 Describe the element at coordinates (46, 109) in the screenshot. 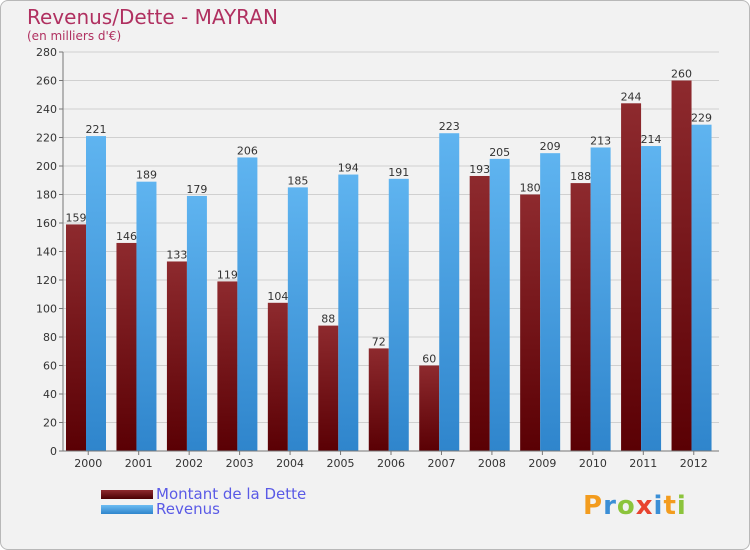

I see `y-tick-label: 240` at that location.